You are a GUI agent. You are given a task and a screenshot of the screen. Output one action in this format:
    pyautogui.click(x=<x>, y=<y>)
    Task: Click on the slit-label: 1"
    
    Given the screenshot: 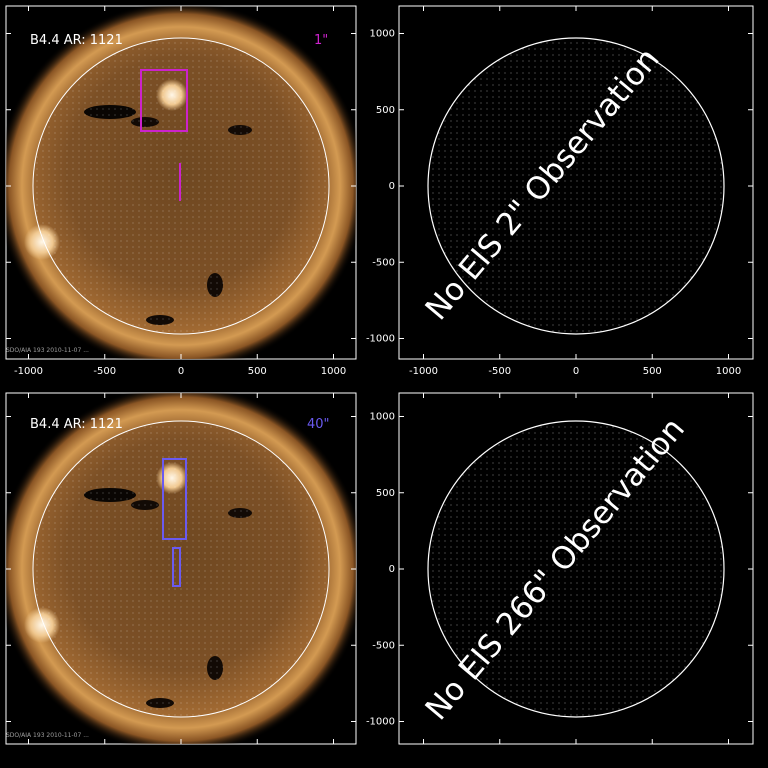 What is the action you would take?
    pyautogui.click(x=321, y=40)
    